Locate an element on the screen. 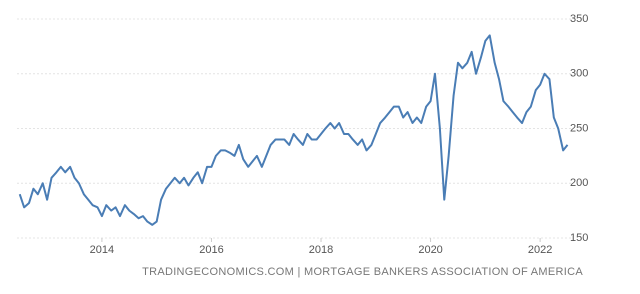 The width and height of the screenshot is (640, 294). y-tick-label: 300 is located at coordinates (579, 74).